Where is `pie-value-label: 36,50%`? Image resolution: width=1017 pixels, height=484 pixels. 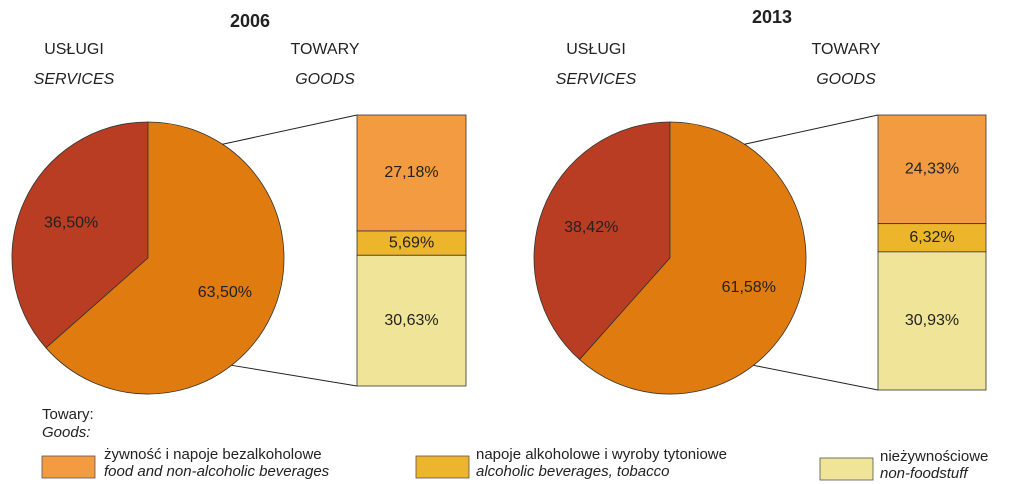 pie-value-label: 36,50% is located at coordinates (71, 223).